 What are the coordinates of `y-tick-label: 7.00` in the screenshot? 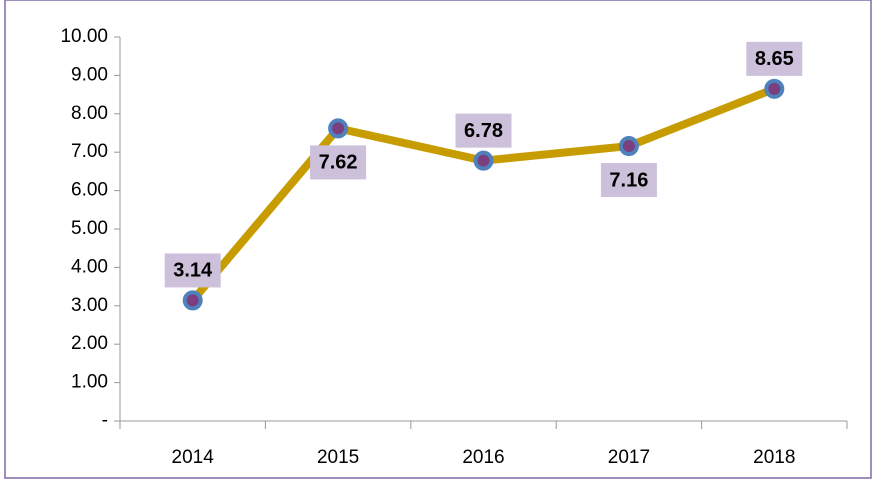 It's located at (89, 151).